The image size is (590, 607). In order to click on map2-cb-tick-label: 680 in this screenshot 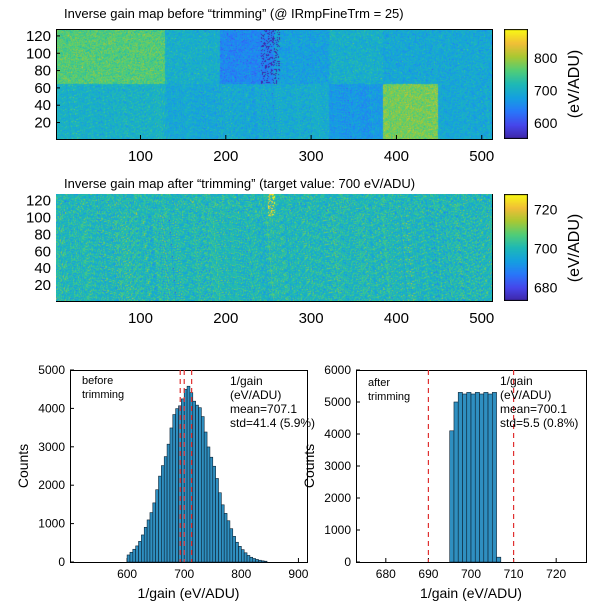, I will do `click(546, 287)`.